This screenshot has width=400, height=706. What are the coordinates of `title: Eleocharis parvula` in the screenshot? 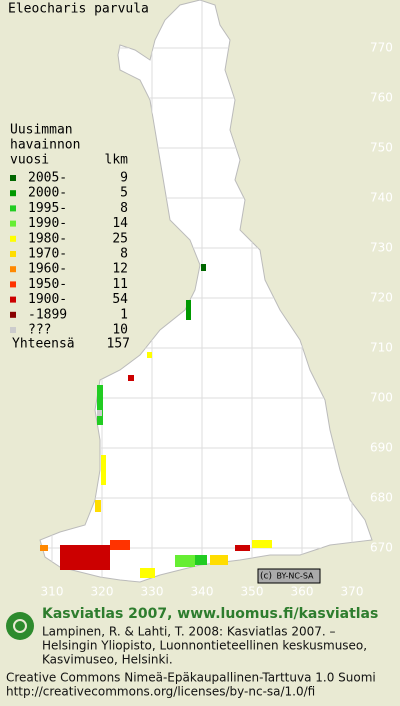 It's located at (78, 9).